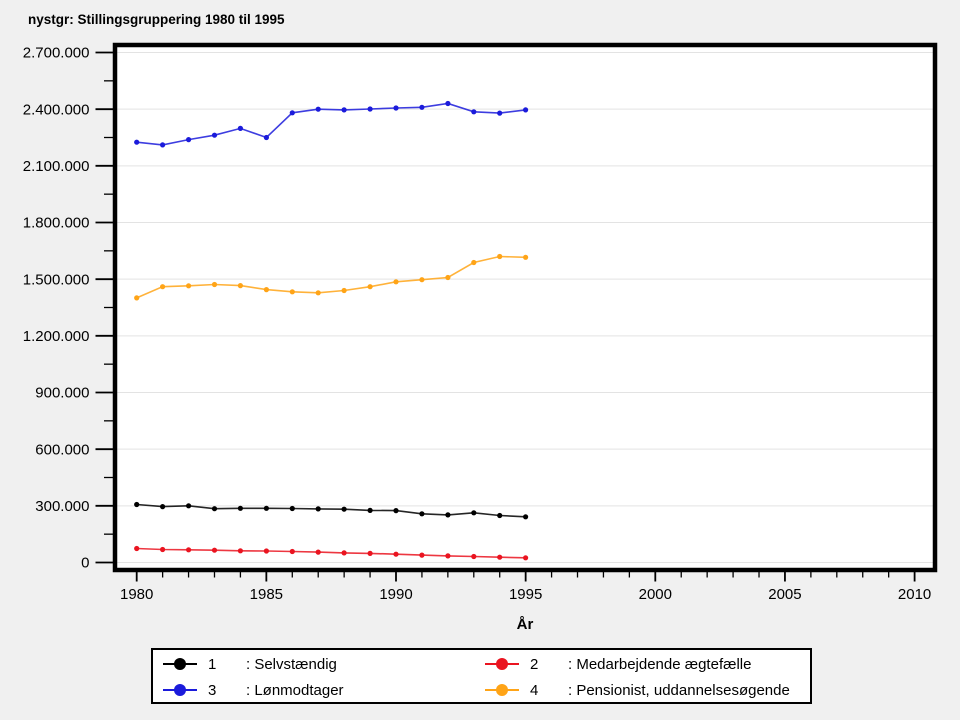  What do you see at coordinates (85, 563) in the screenshot?
I see `y-tick-label: 0` at bounding box center [85, 563].